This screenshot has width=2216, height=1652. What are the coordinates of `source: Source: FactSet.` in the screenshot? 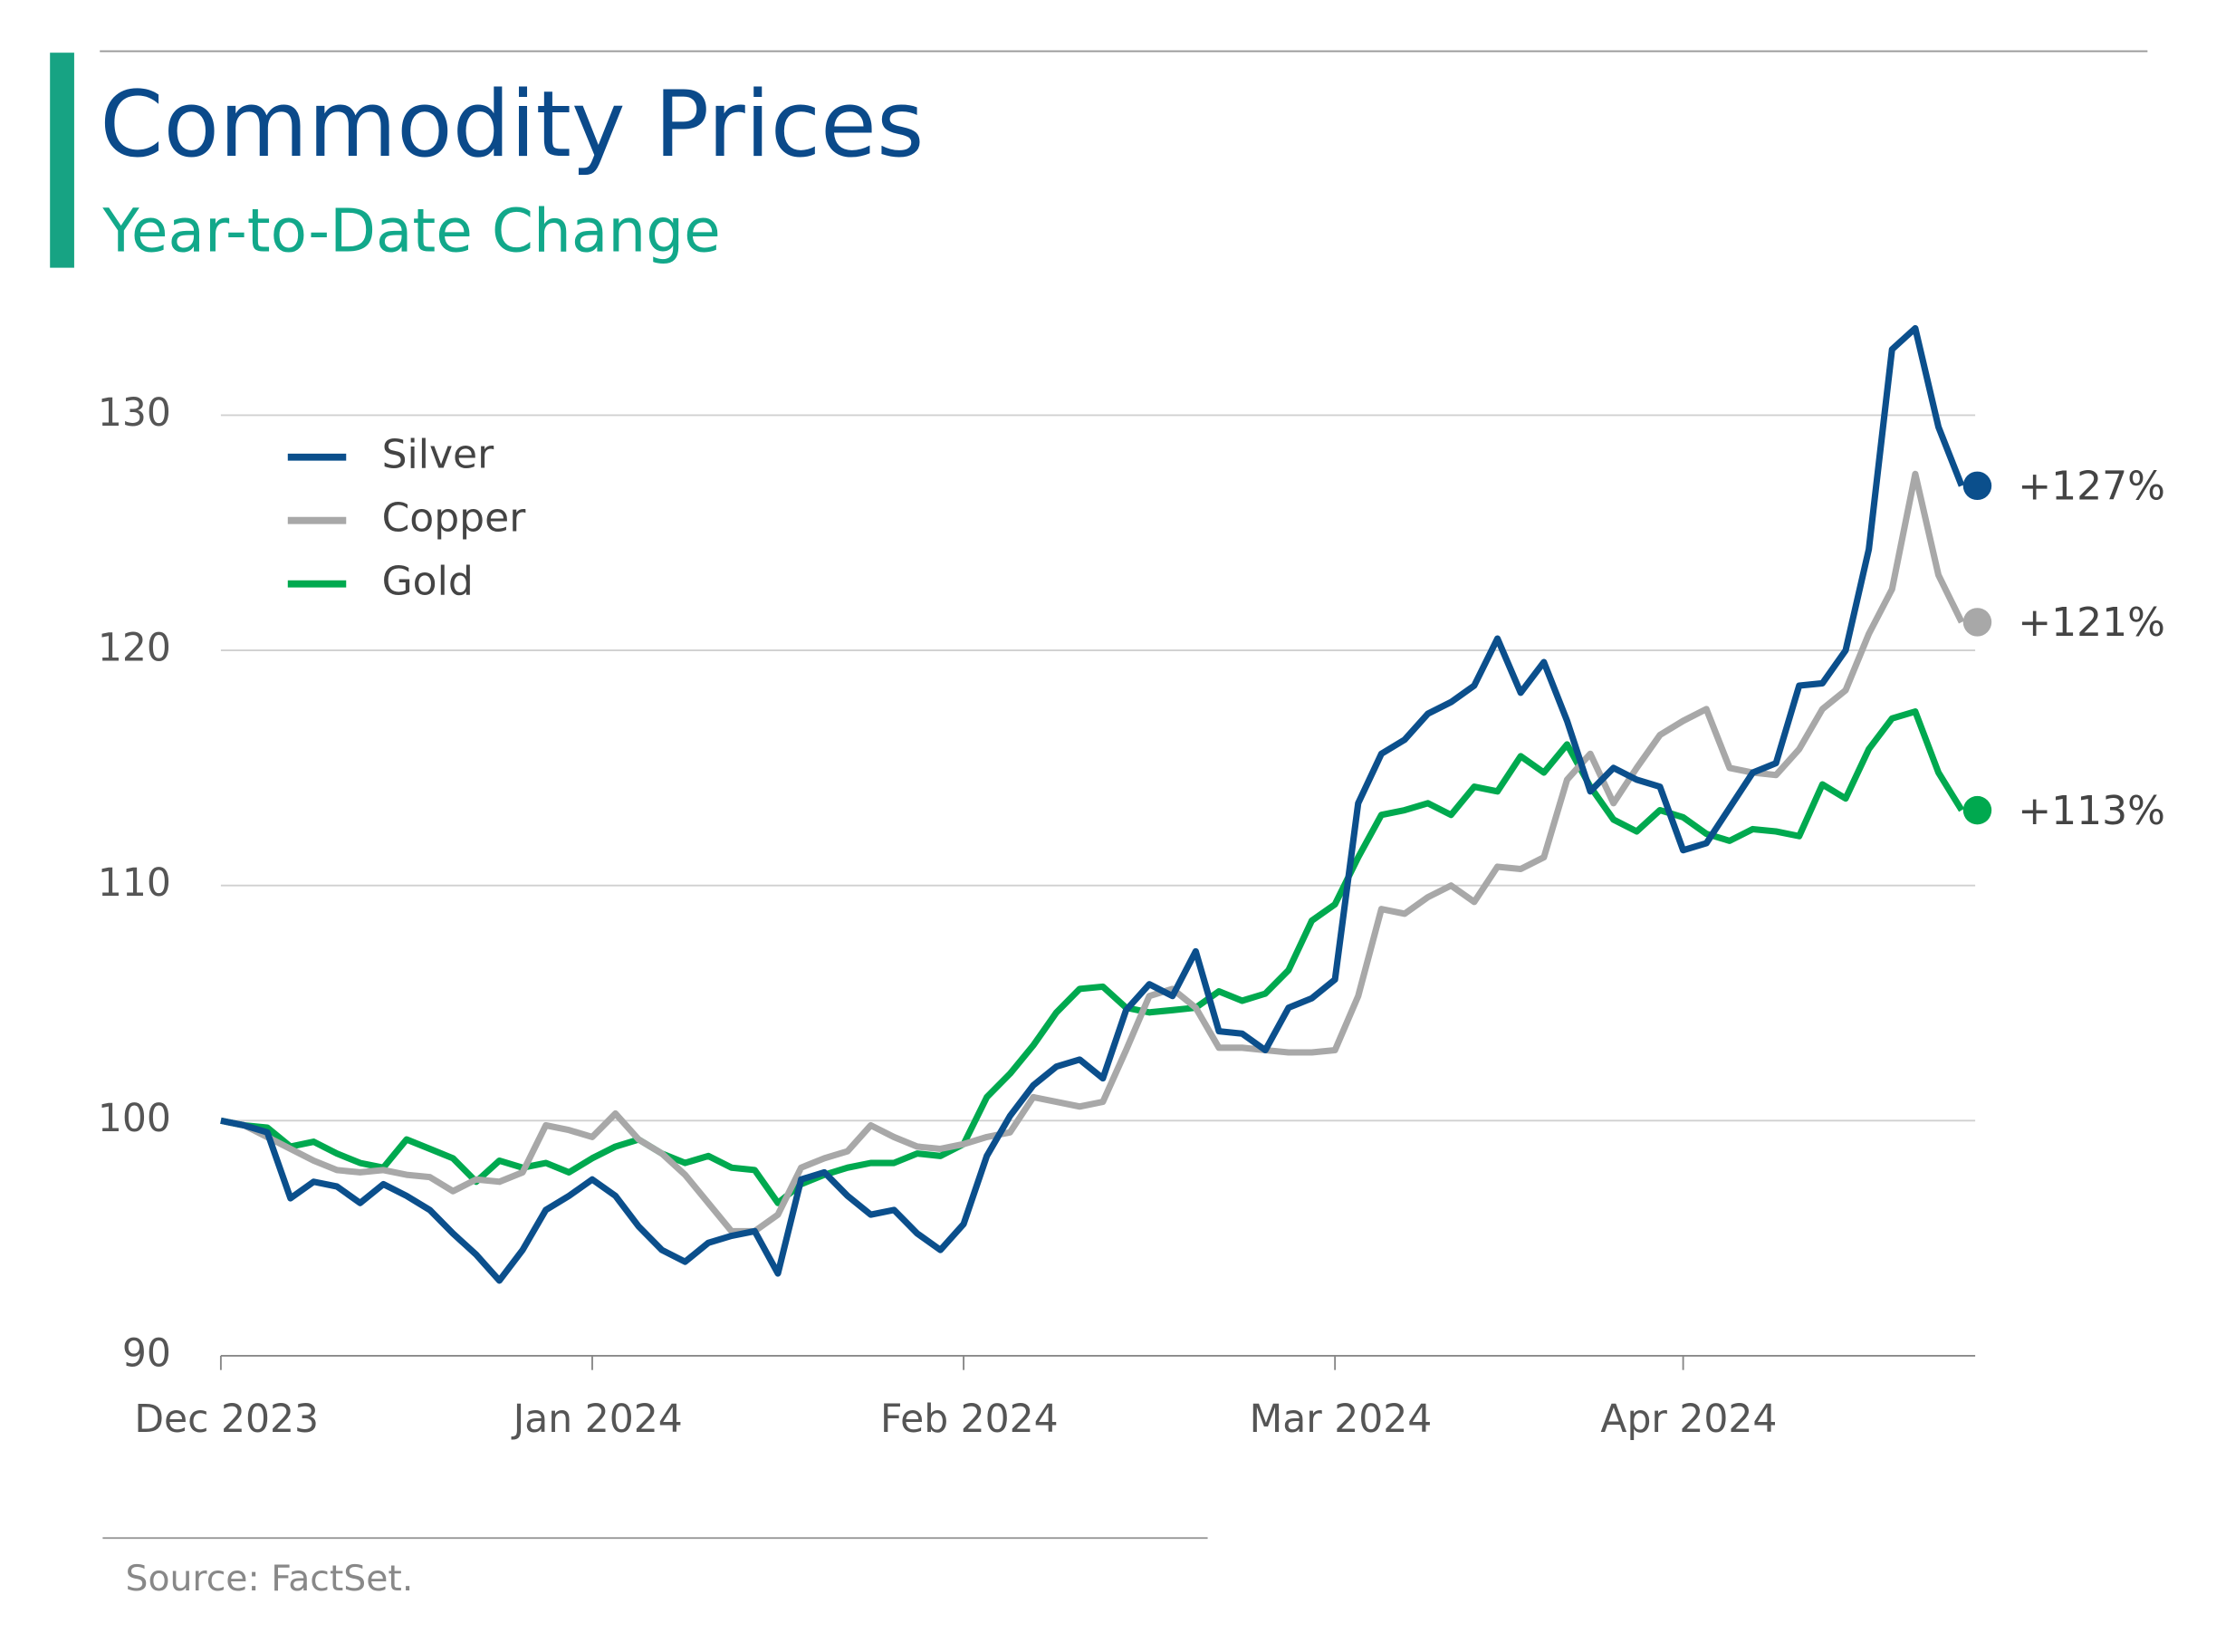 It's located at (270, 1579).